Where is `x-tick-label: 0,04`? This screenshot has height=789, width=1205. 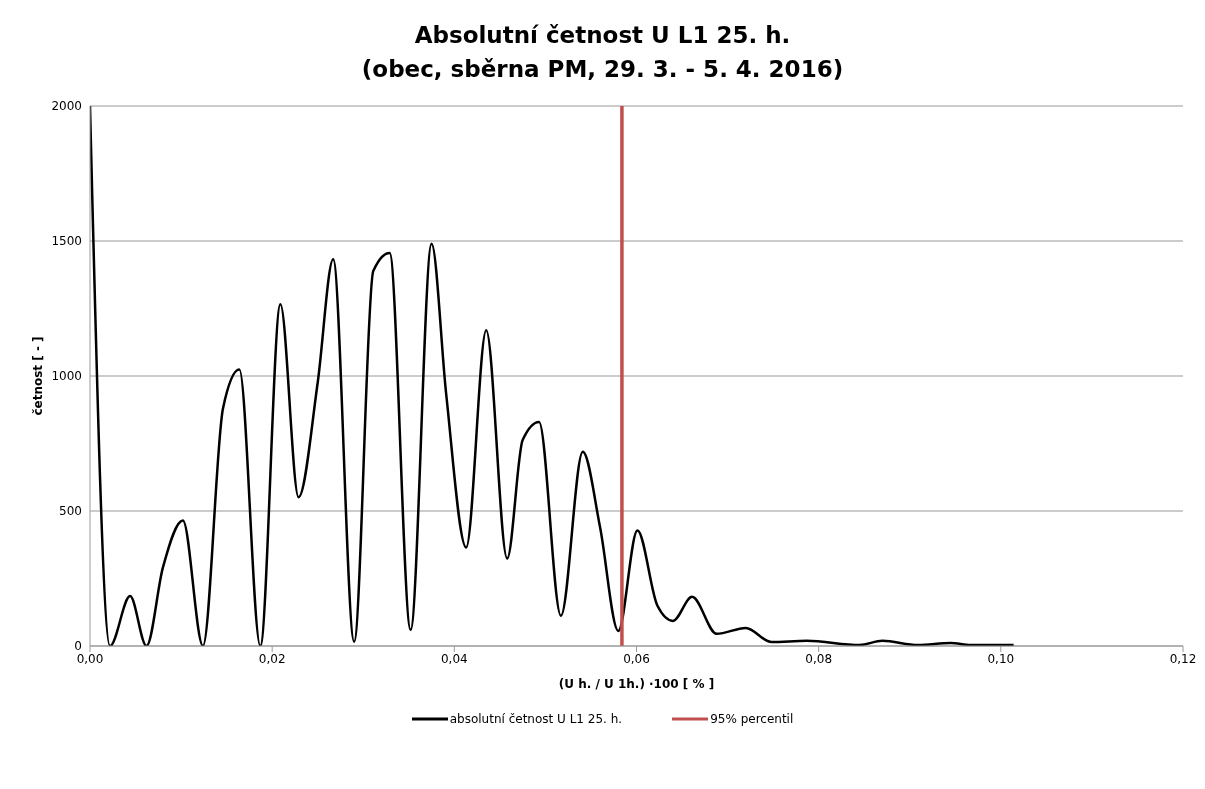
x-tick-label: 0,04 is located at coordinates (454, 658).